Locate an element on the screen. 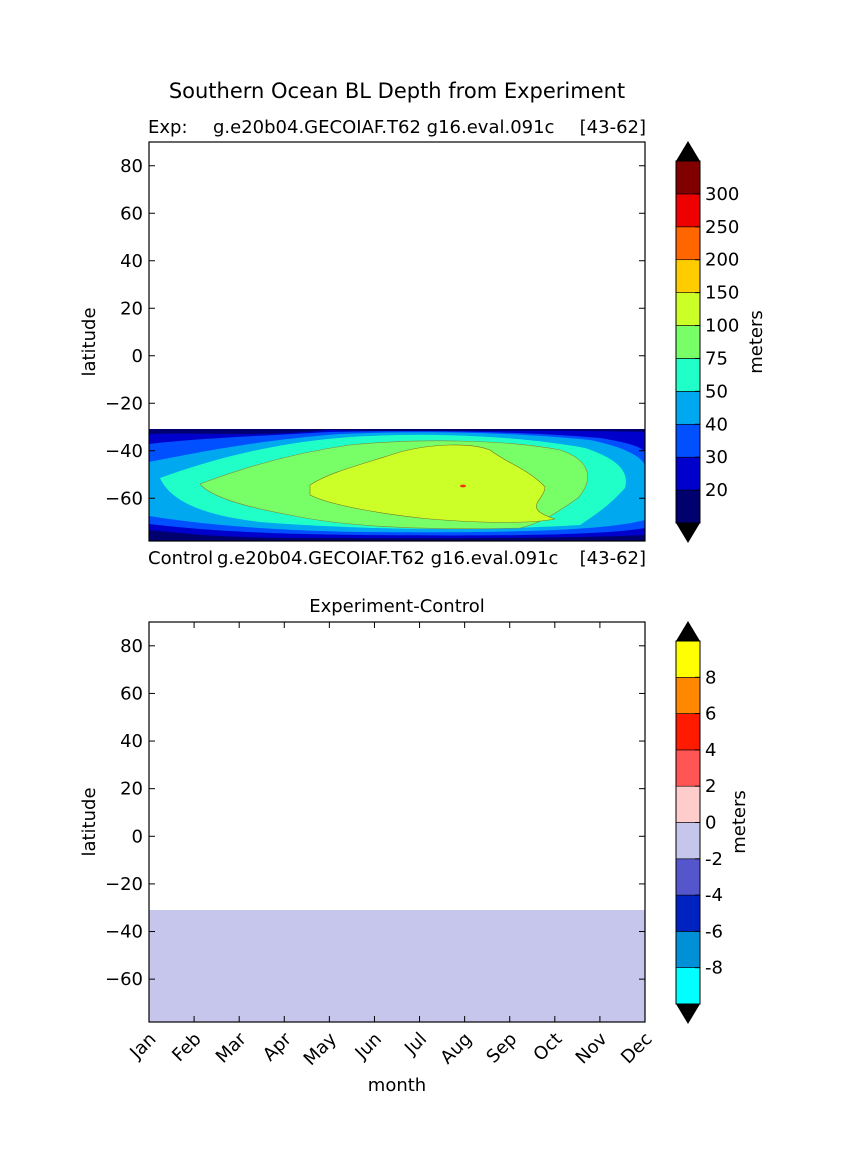  colorbar-tick-label: 300 is located at coordinates (722, 194).